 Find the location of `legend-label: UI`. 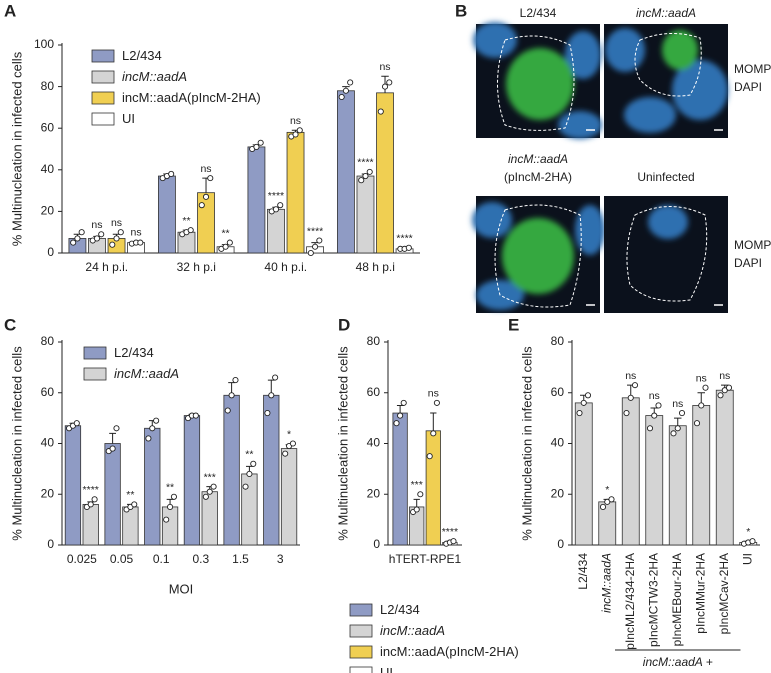

legend-label: UI is located at coordinates (128, 118).